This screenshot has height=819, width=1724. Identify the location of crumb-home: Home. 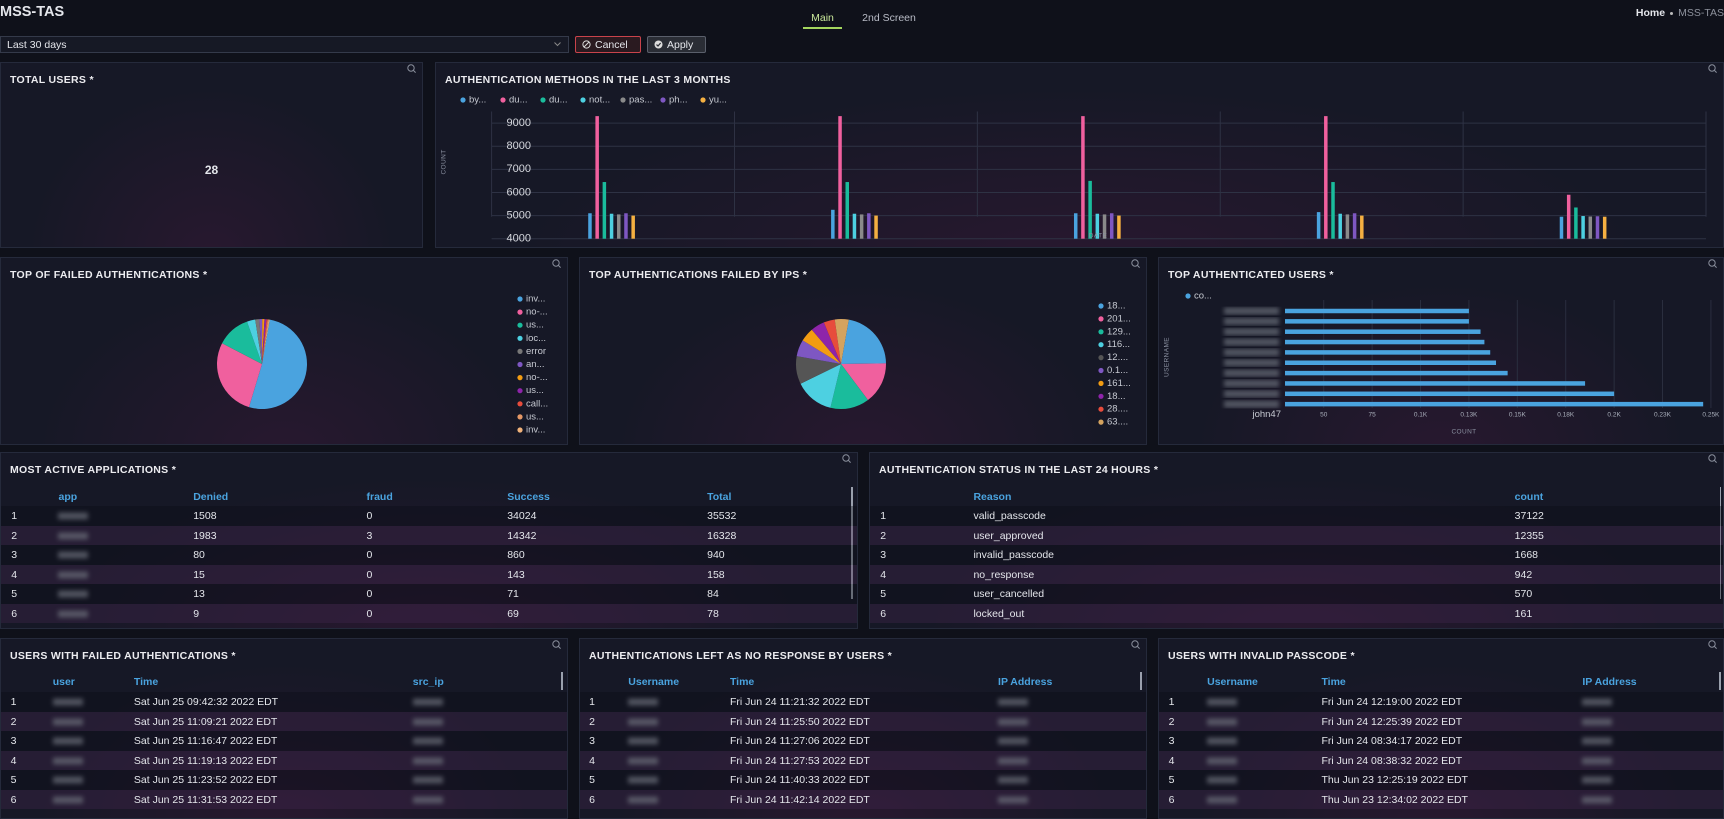
(1650, 13).